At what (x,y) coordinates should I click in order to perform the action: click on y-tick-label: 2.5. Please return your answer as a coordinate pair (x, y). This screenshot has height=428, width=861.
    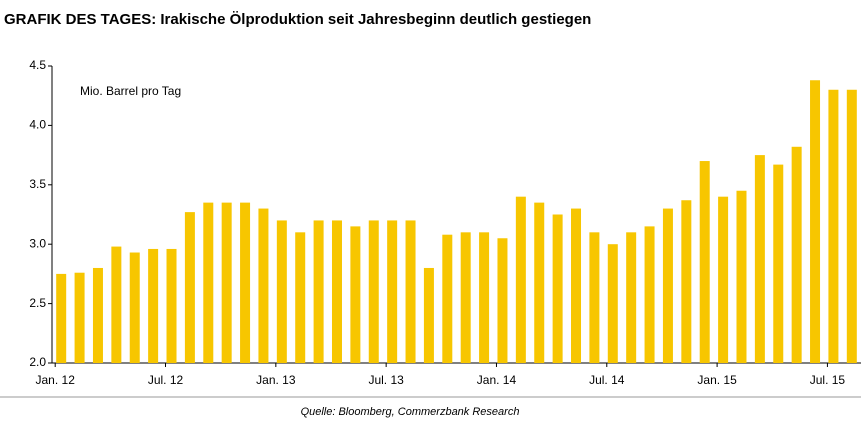
    Looking at the image, I should click on (37, 303).